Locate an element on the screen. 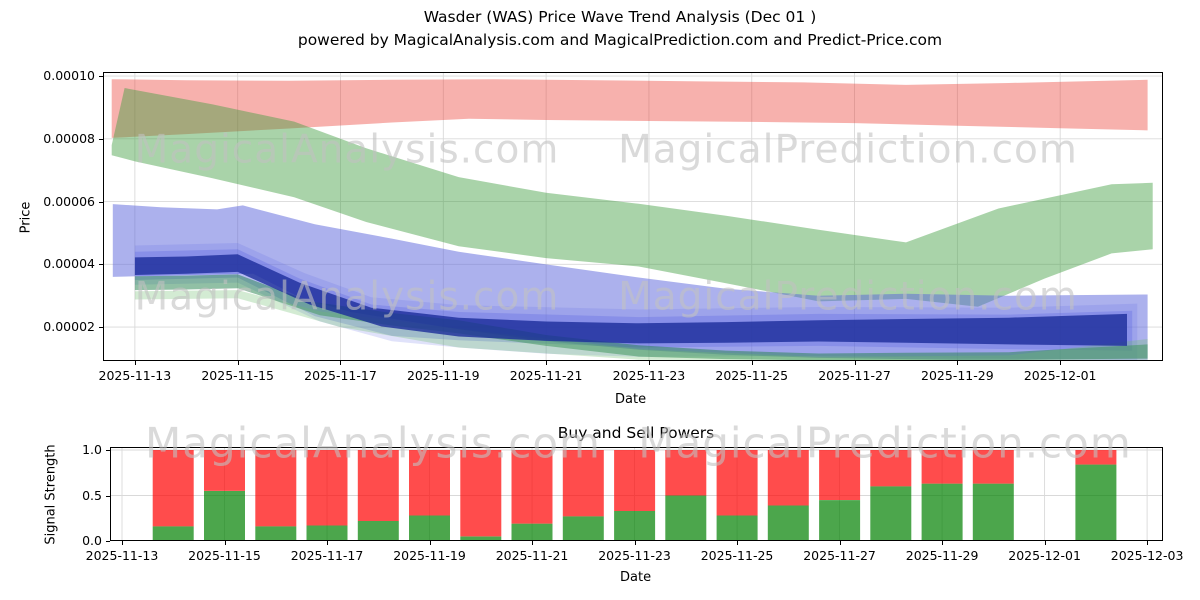  power-chart is located at coordinates (636, 494).